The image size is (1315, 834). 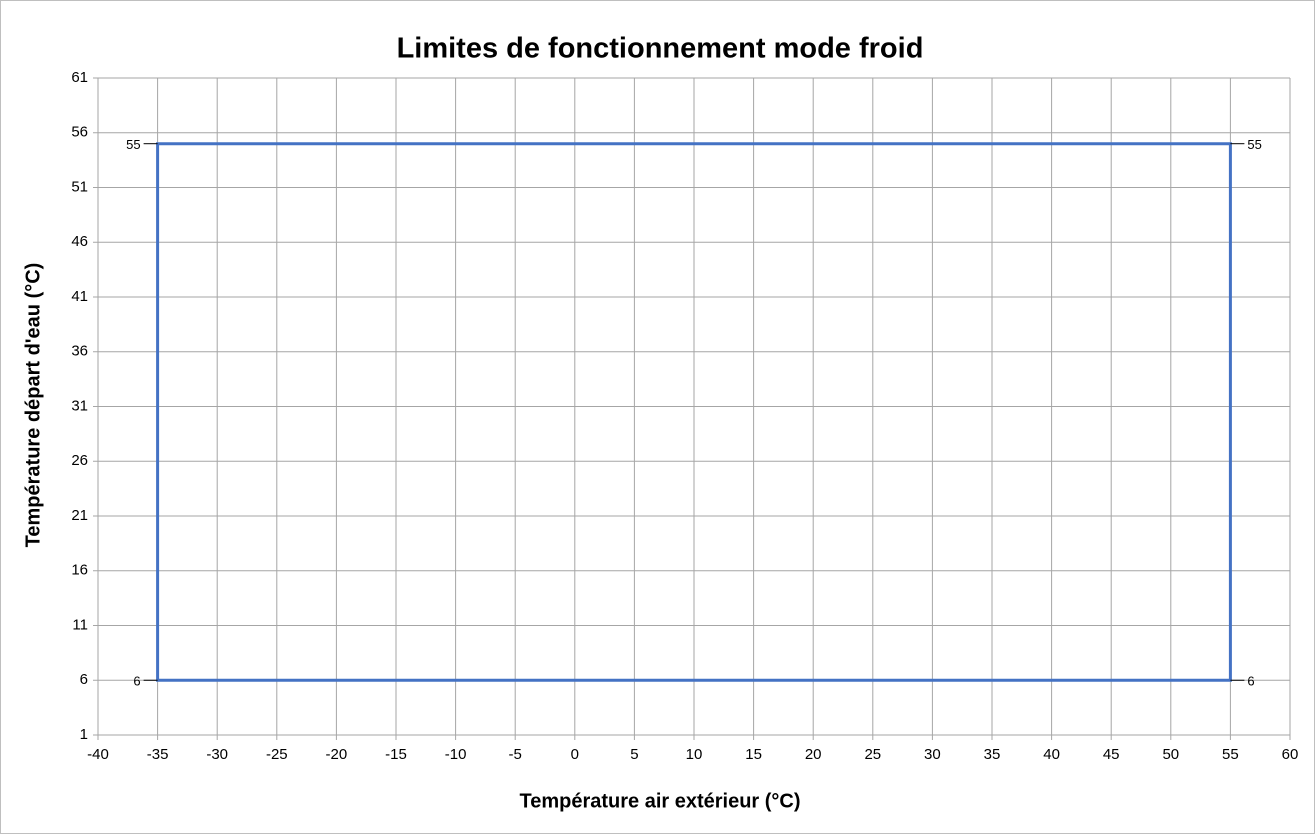 What do you see at coordinates (1170, 754) in the screenshot?
I see `x-tick-label: 50` at bounding box center [1170, 754].